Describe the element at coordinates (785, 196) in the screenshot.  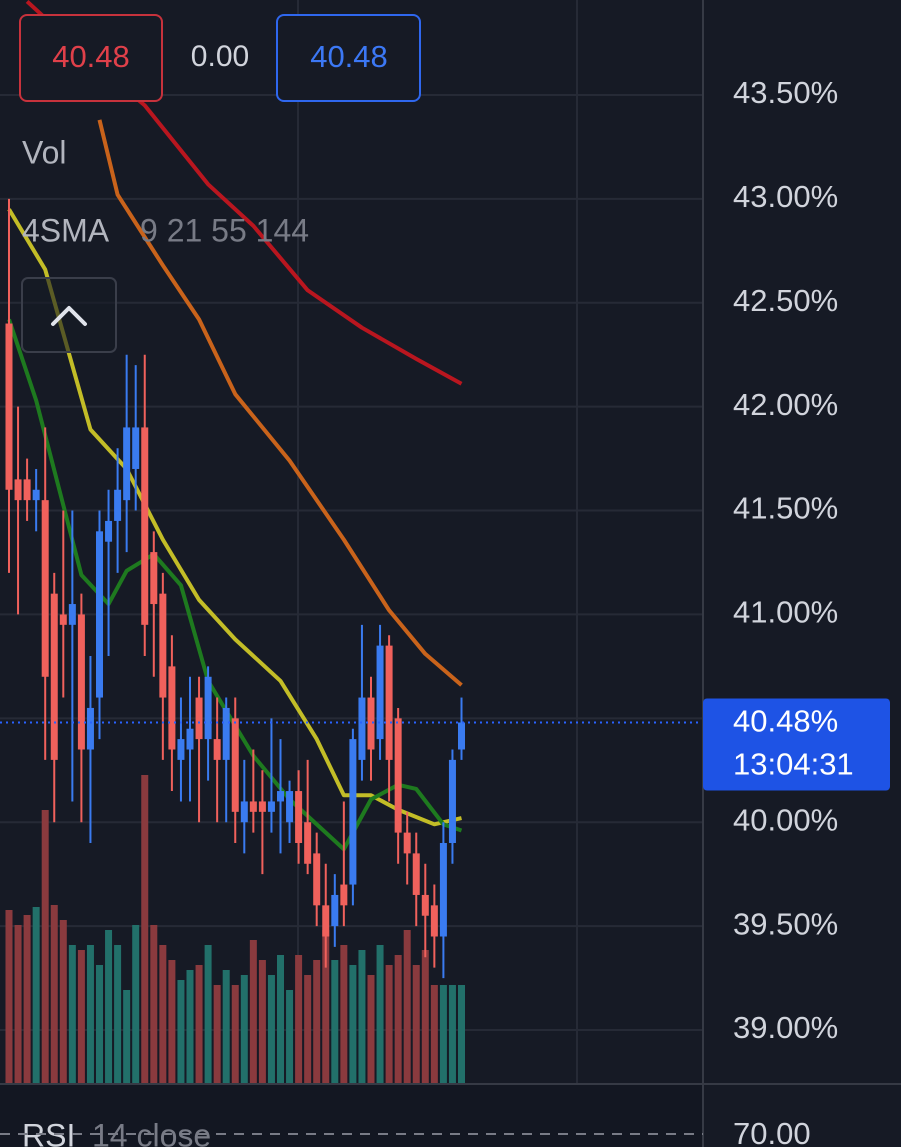
I see `y-tick-label: 43.00%` at that location.